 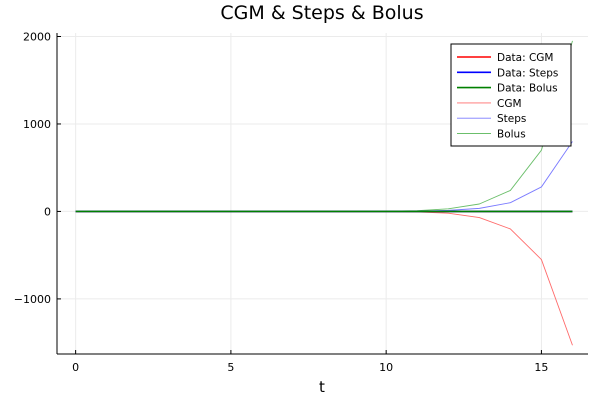 I want to click on x-tick-label: 5, so click(x=230, y=367).